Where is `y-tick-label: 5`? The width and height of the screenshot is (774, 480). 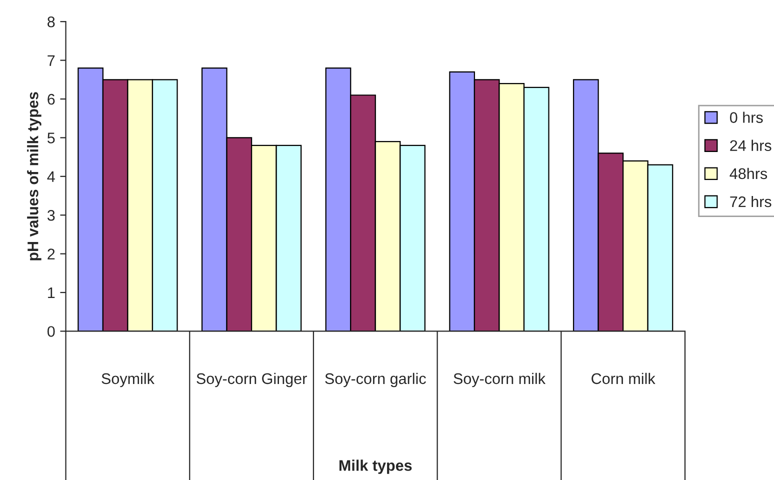
y-tick-label: 5 is located at coordinates (51, 138).